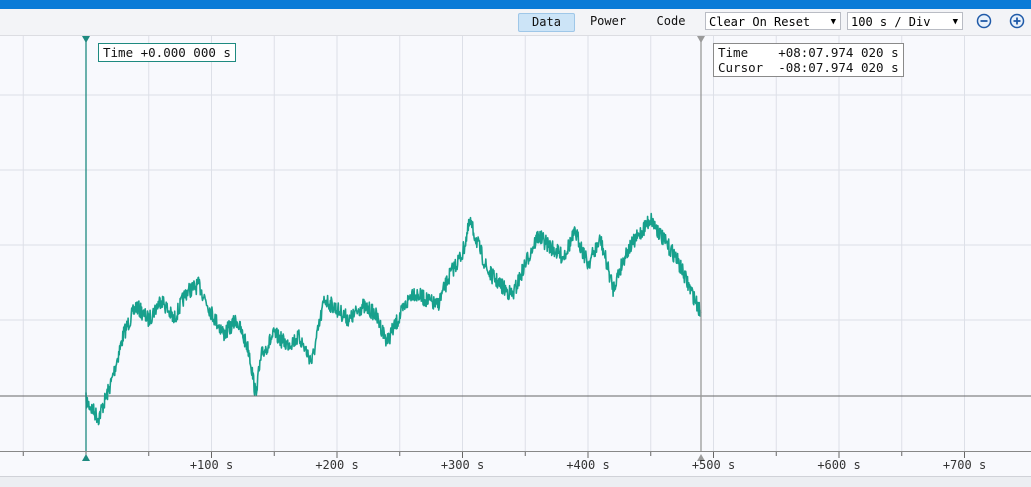 Image resolution: width=1031 pixels, height=487 pixels. I want to click on status-bar, so click(515, 481).